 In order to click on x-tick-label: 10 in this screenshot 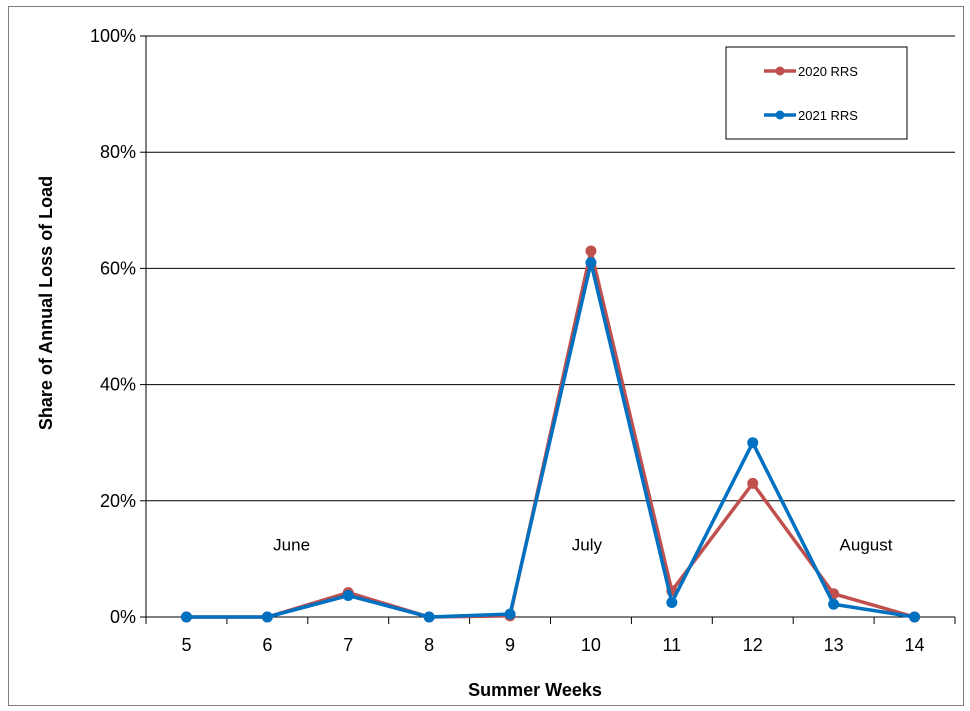, I will do `click(591, 645)`.